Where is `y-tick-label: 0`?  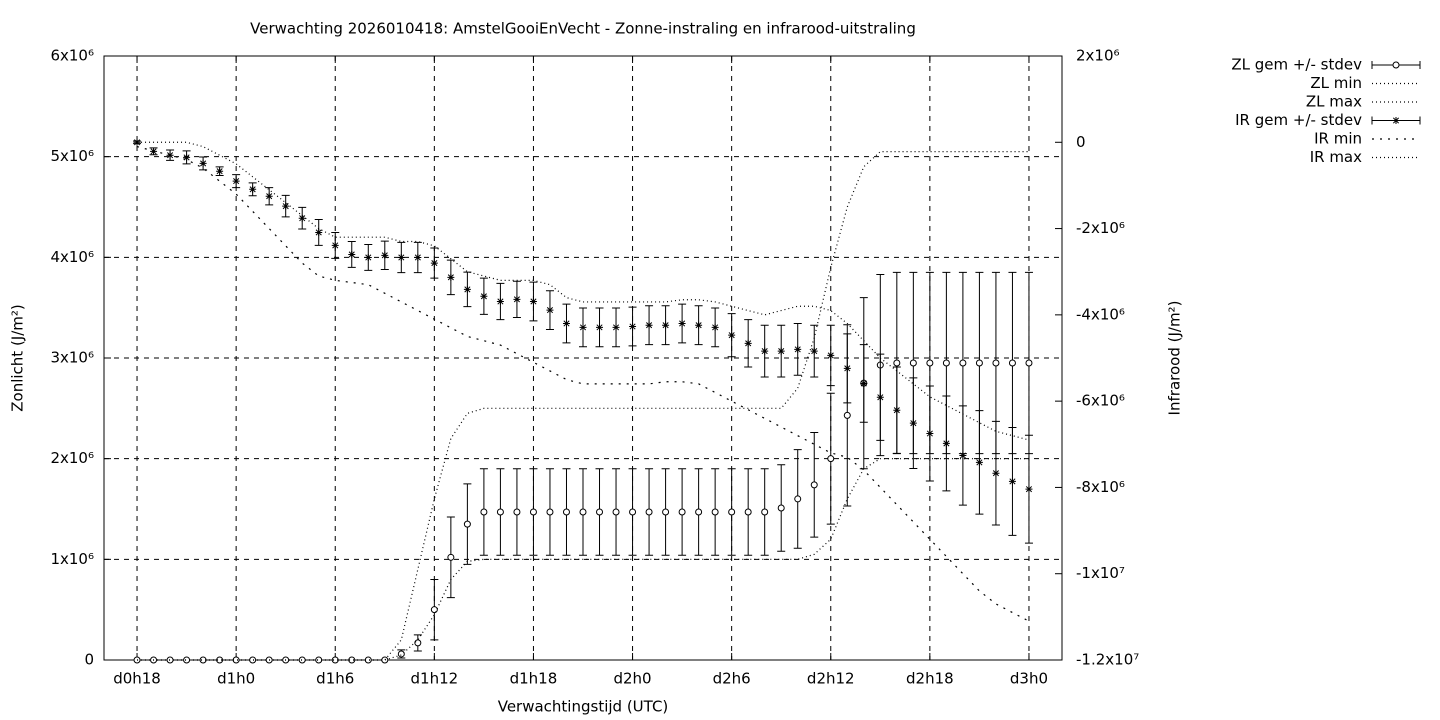 y-tick-label: 0 is located at coordinates (89, 660).